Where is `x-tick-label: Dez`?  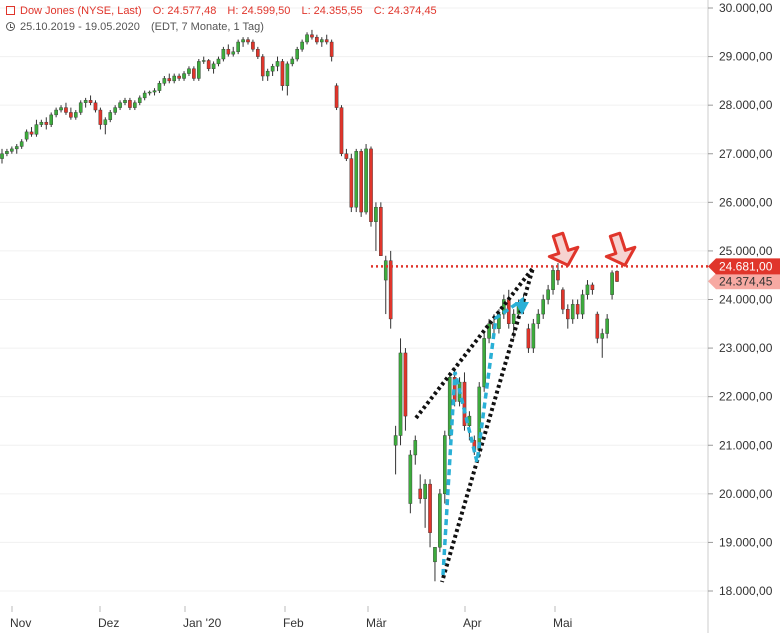
x-tick-label: Dez is located at coordinates (108, 623).